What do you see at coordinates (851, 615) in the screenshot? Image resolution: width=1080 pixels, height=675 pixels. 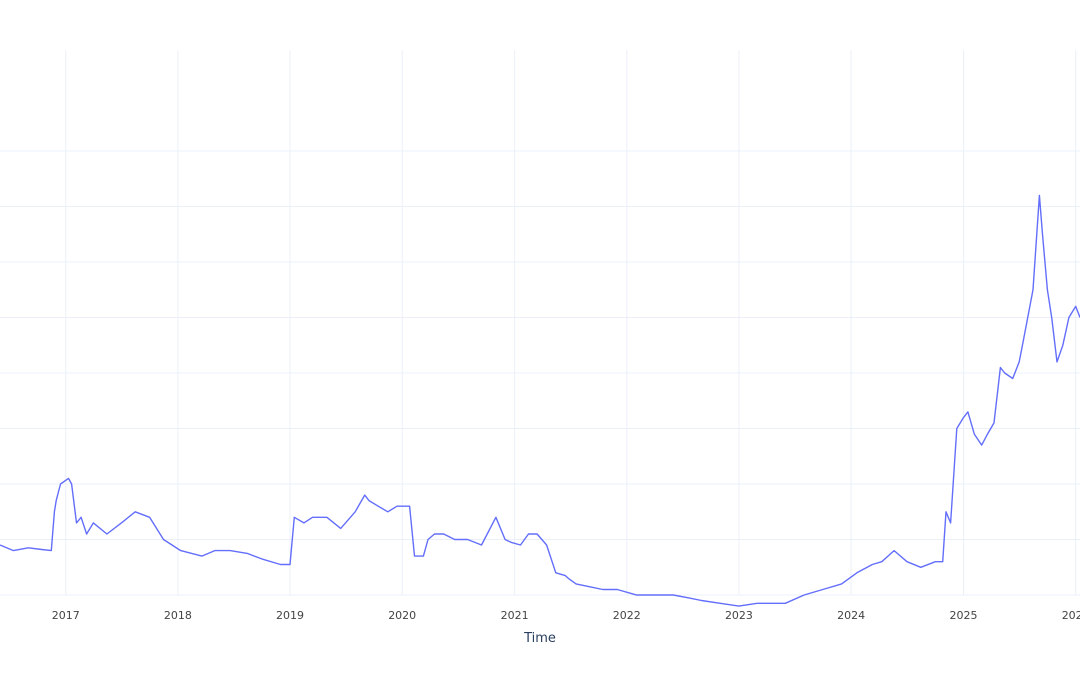 I see `x-tick-label: 2024` at bounding box center [851, 615].